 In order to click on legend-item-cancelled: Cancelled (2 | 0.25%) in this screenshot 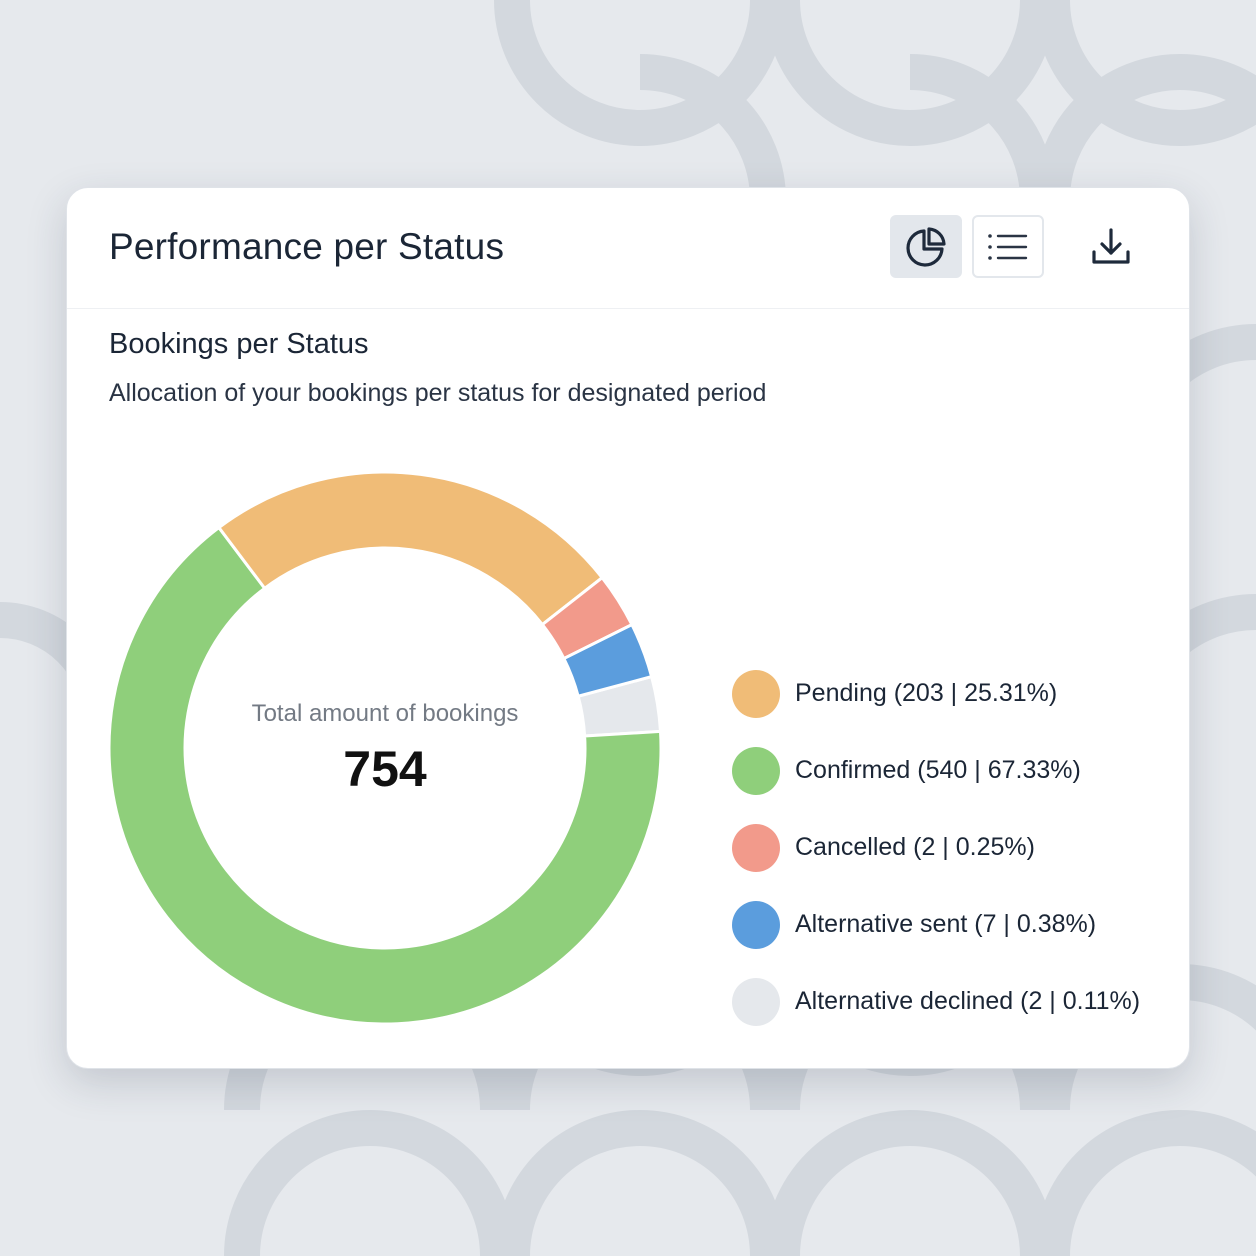, I will do `click(957, 848)`.